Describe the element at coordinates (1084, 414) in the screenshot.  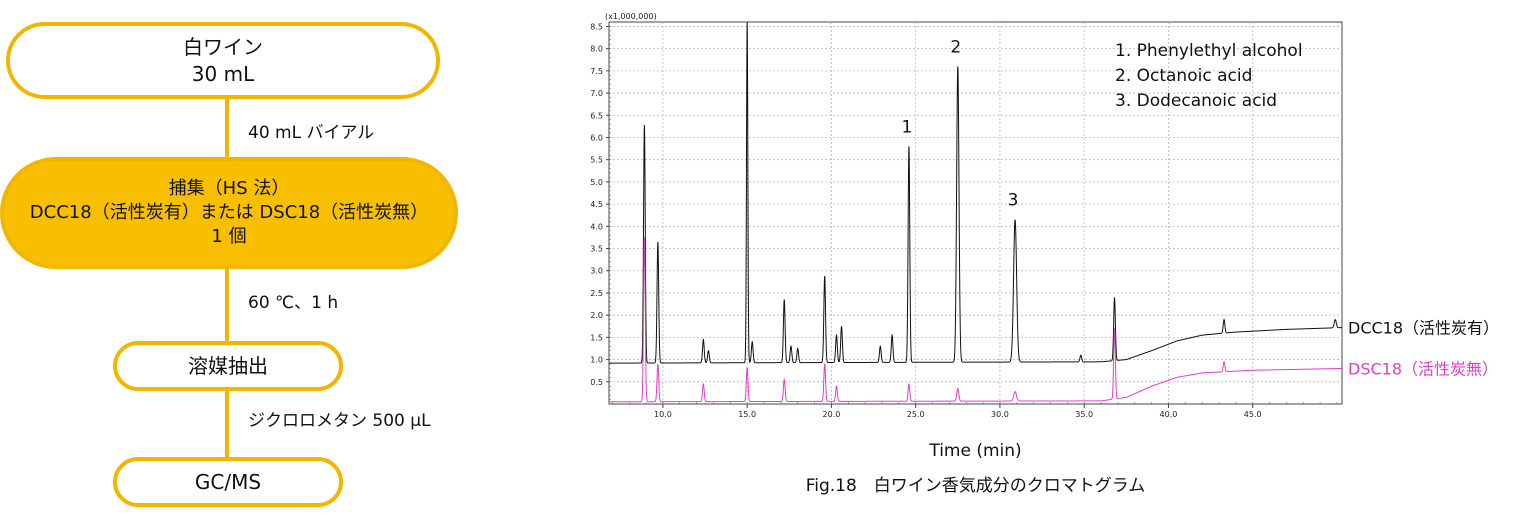
I see `x-tick-label: 35.0` at that location.